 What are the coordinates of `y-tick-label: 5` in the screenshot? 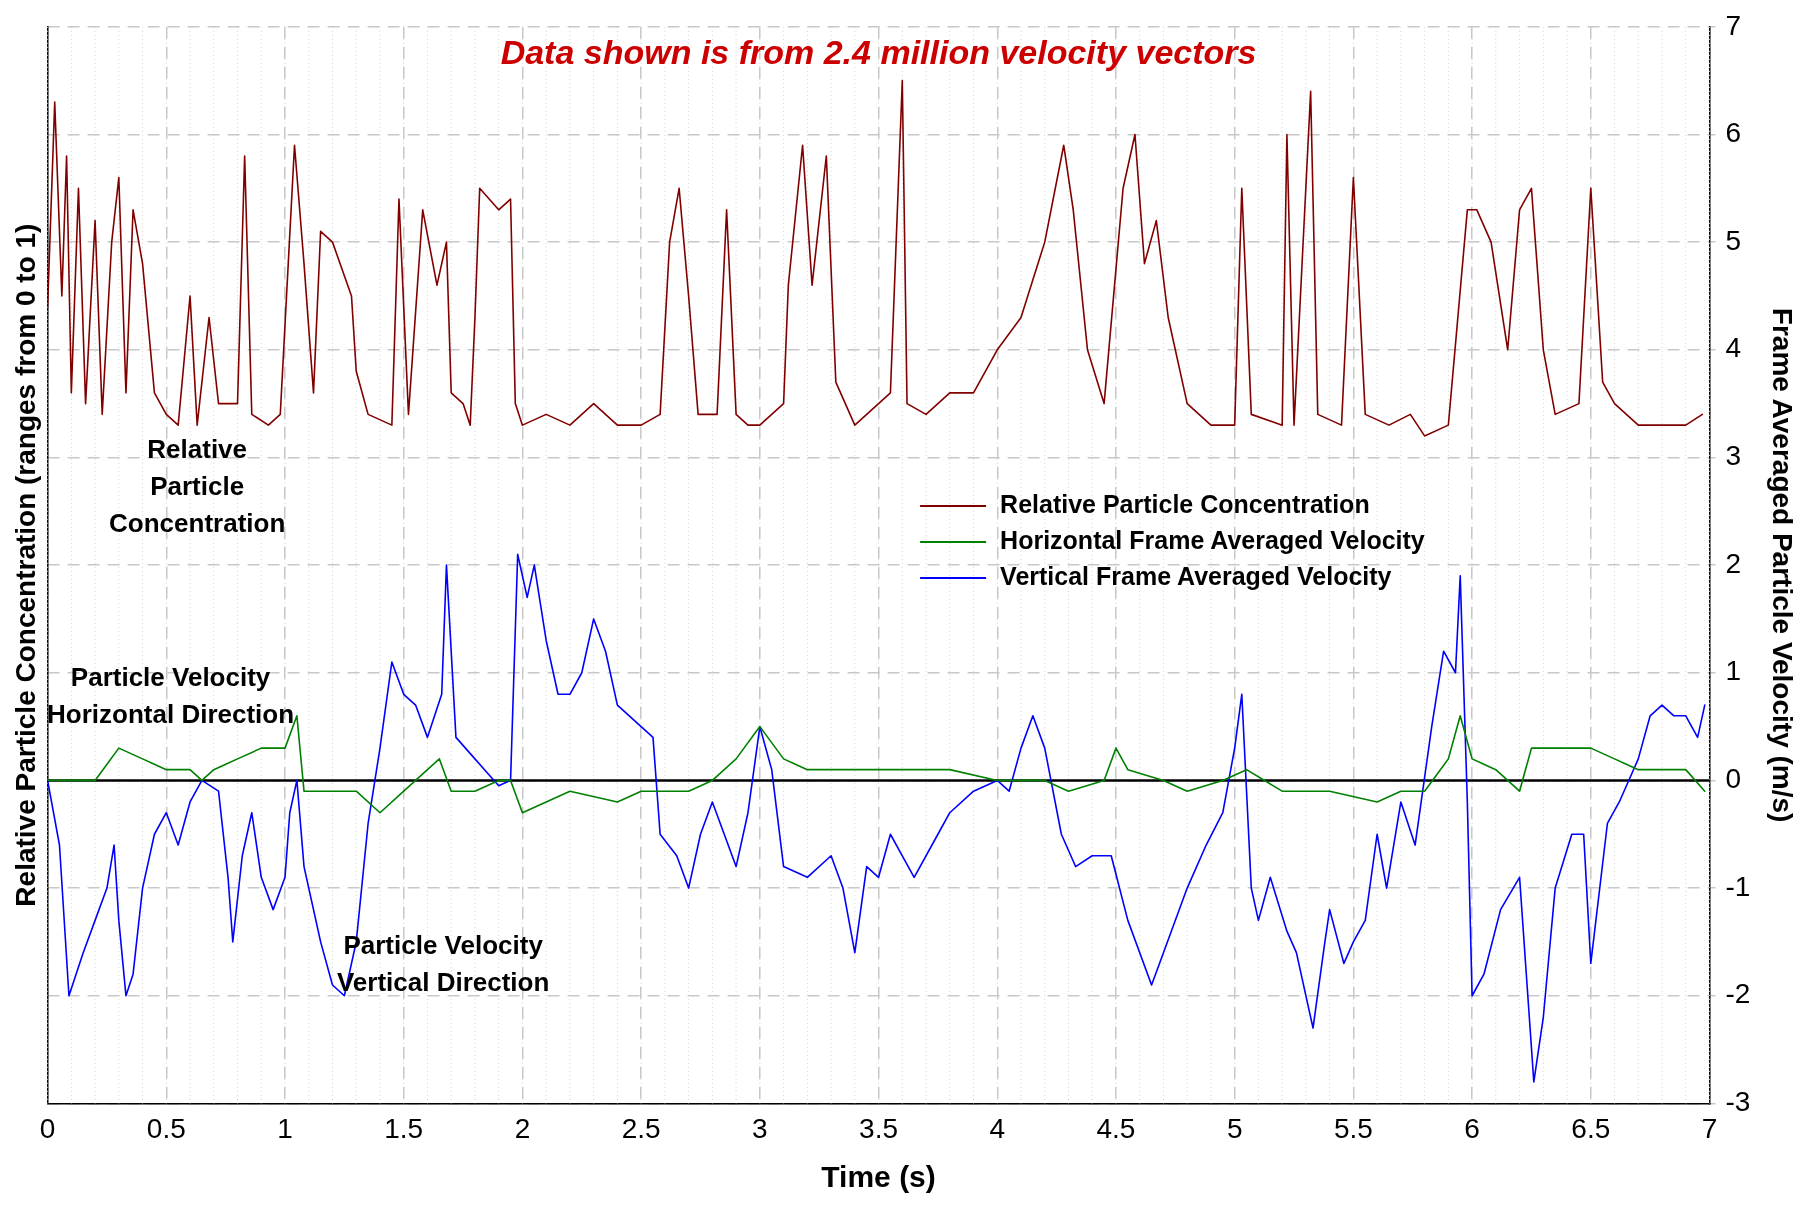 It's located at (1733, 240).